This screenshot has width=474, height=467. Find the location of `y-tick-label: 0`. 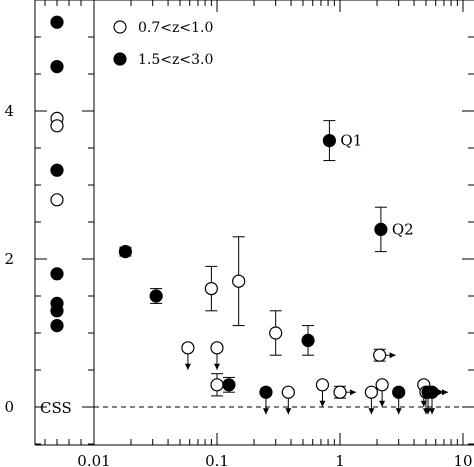

y-tick-label: 0 is located at coordinates (9, 407).